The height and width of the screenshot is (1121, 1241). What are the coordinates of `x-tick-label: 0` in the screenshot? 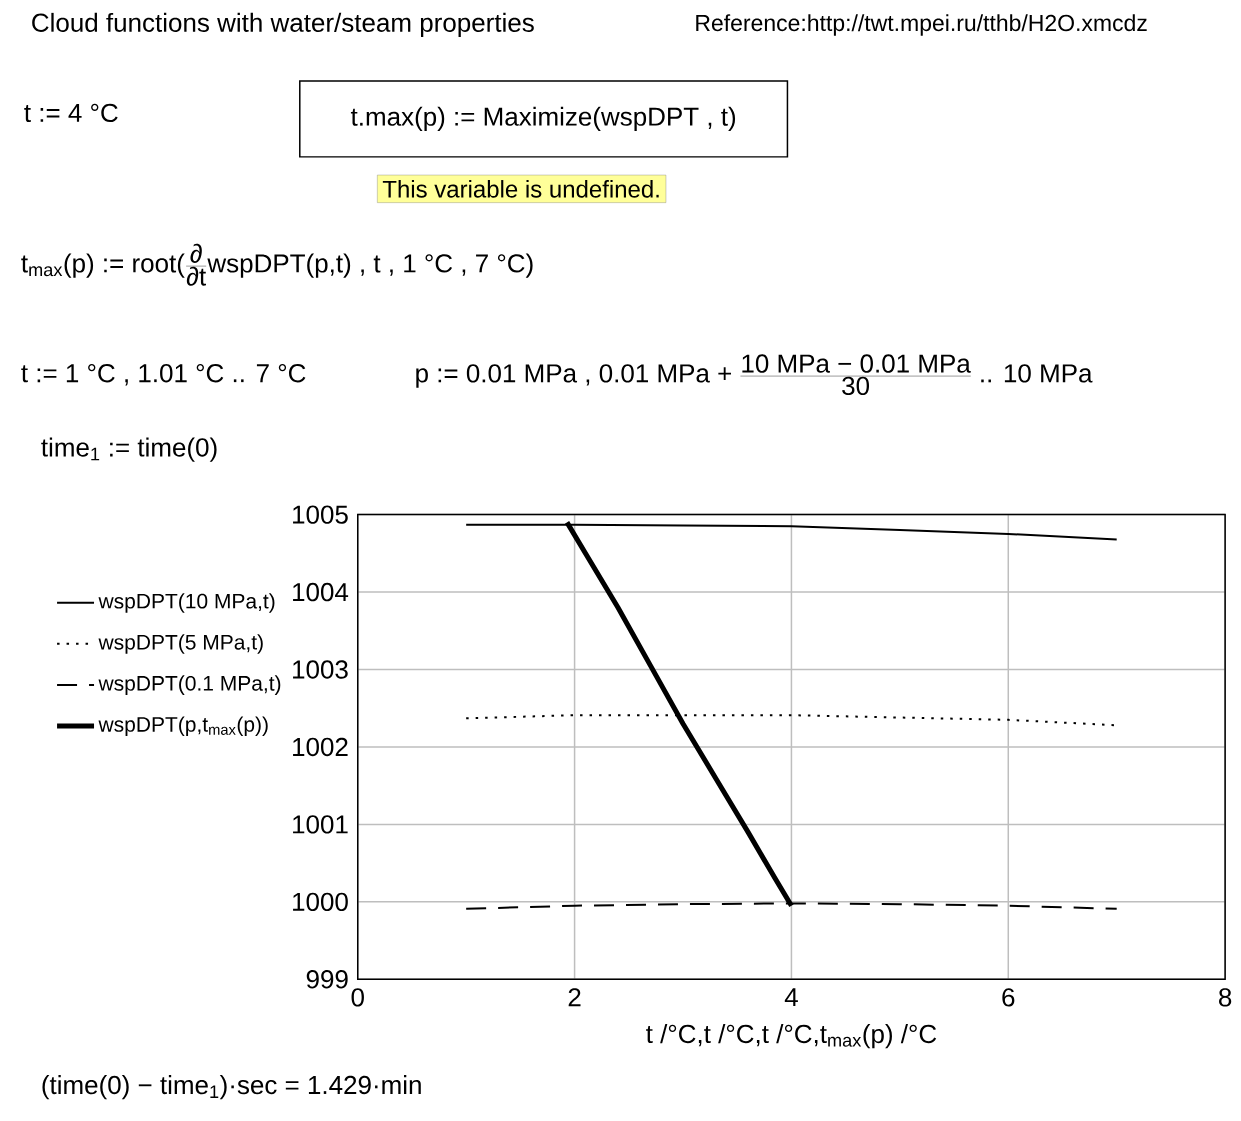 It's located at (357, 997).